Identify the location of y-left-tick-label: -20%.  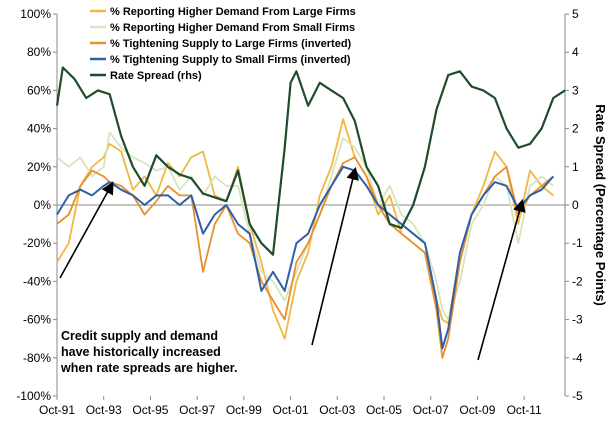
(37, 243).